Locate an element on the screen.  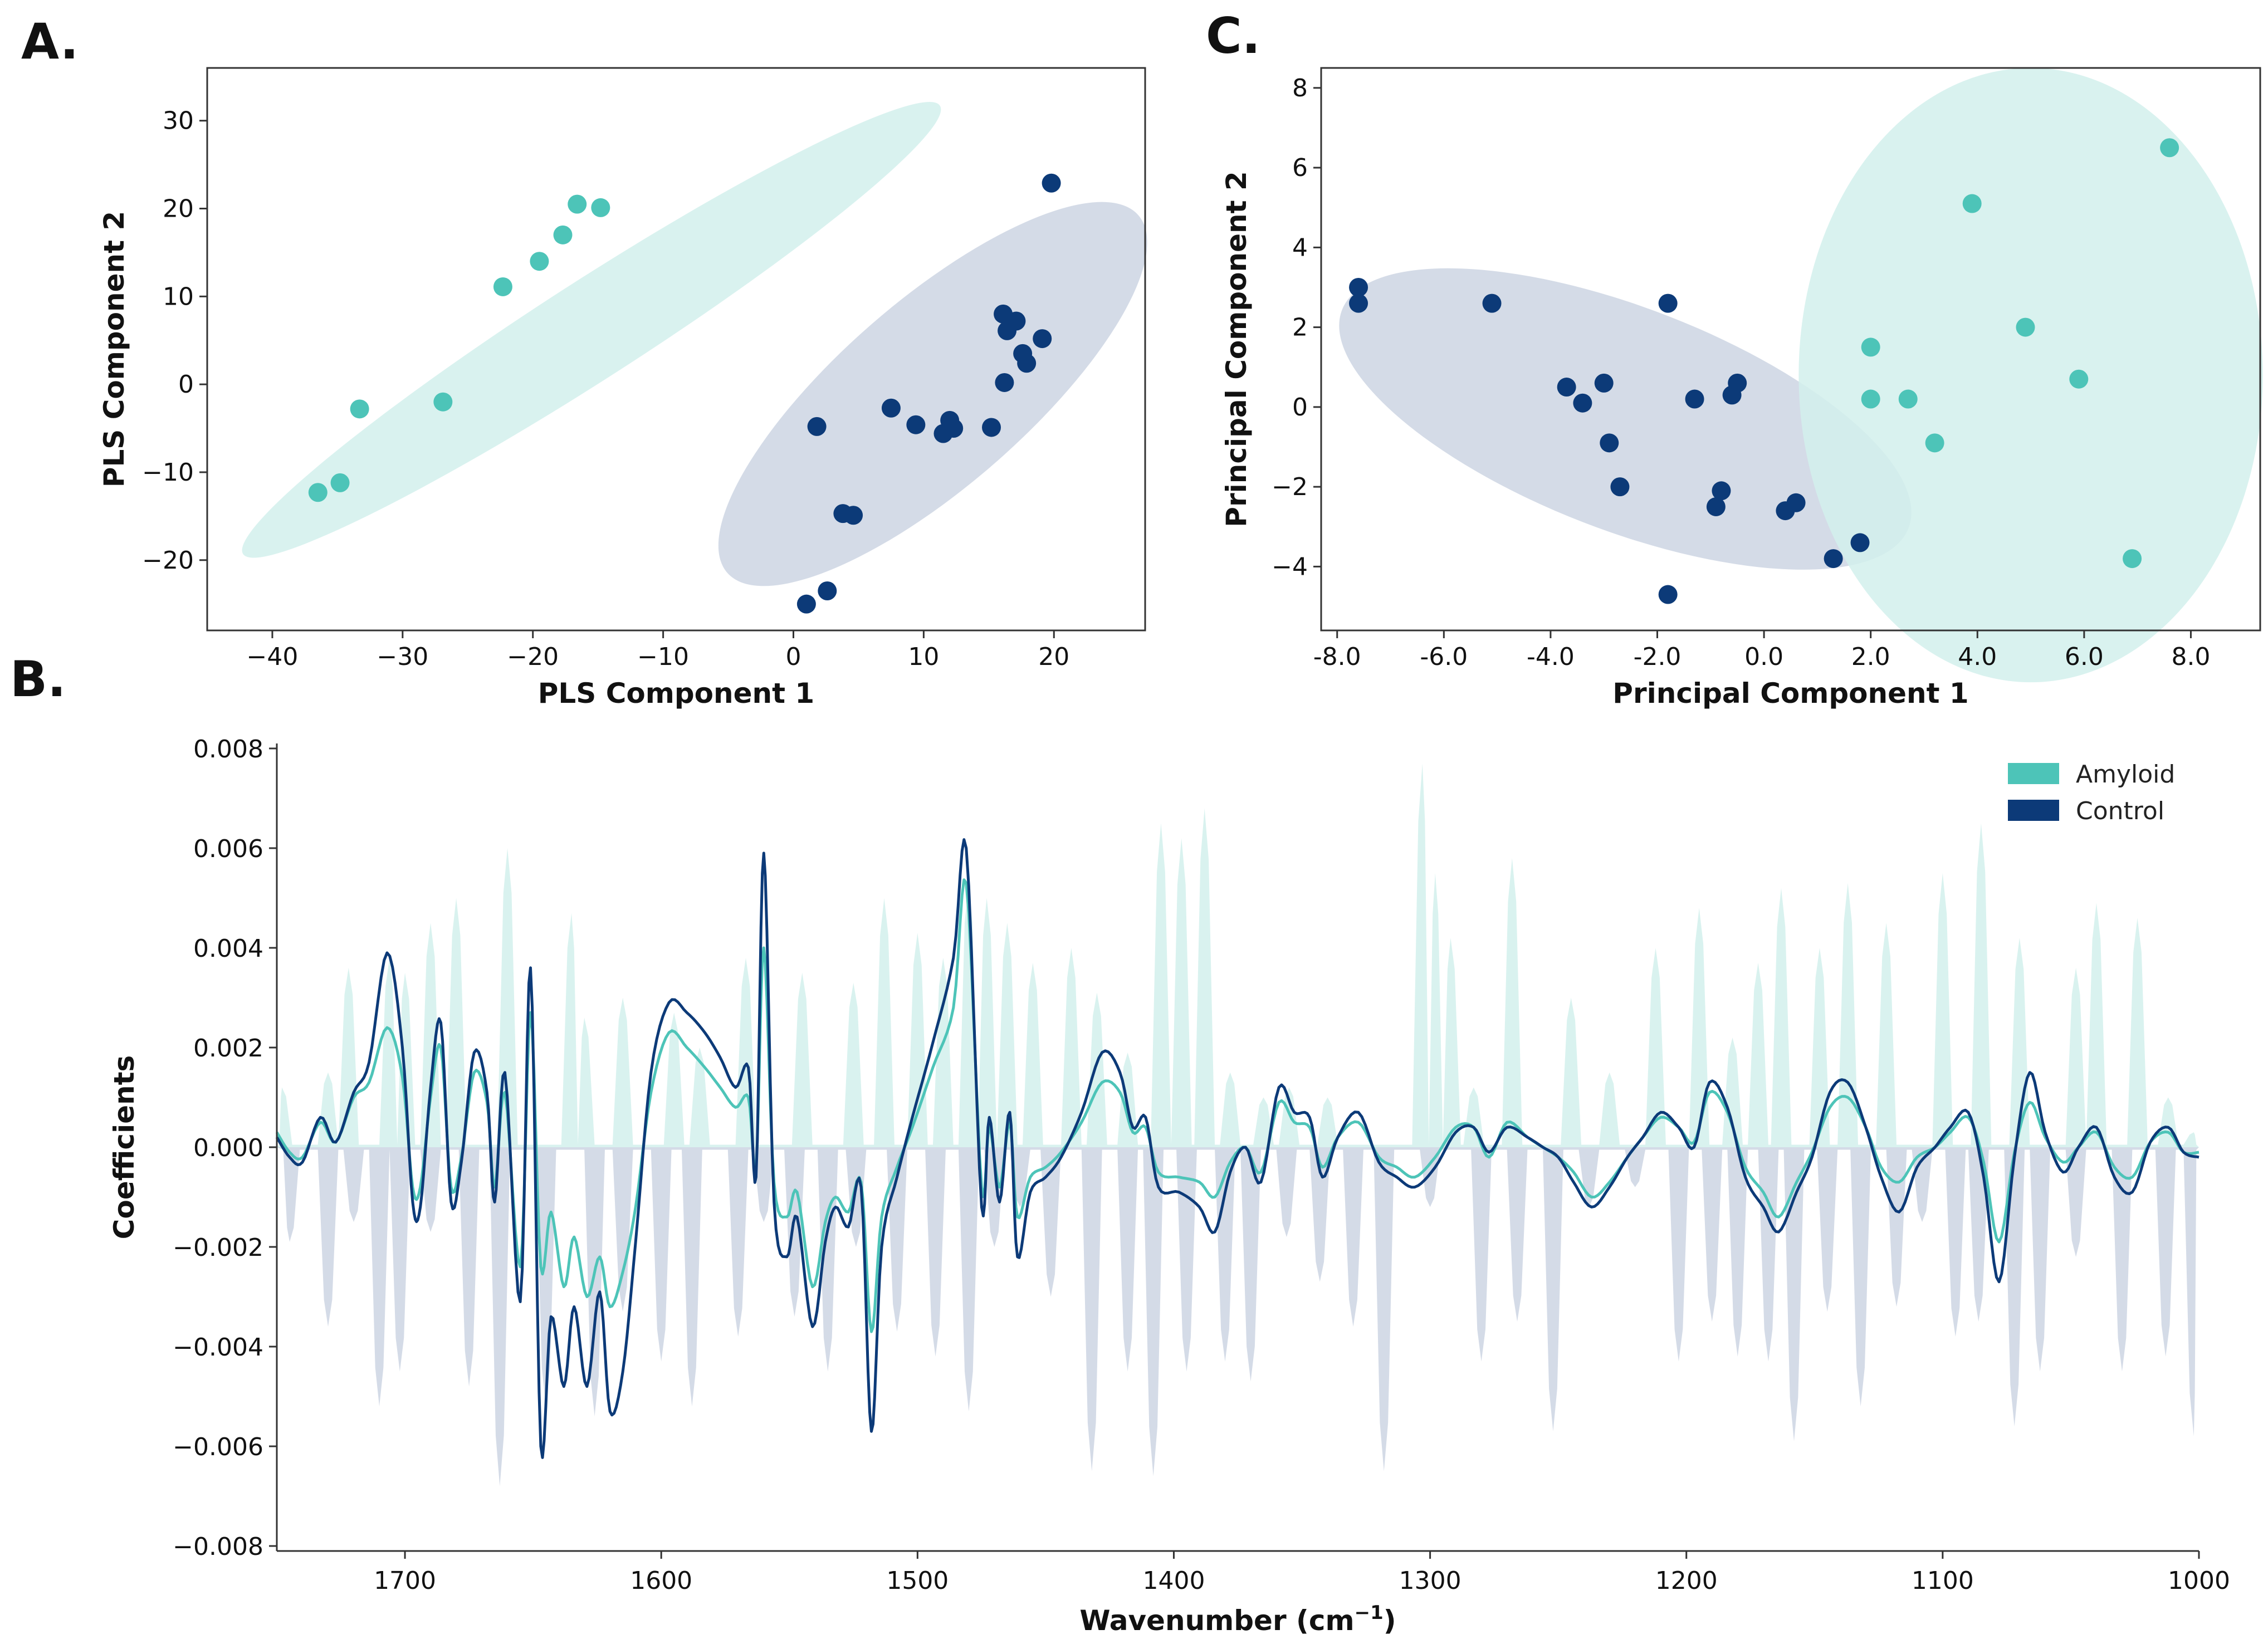
panel-b-x-axis-label: Wavenumber (cm−1) is located at coordinates (1237, 1619).